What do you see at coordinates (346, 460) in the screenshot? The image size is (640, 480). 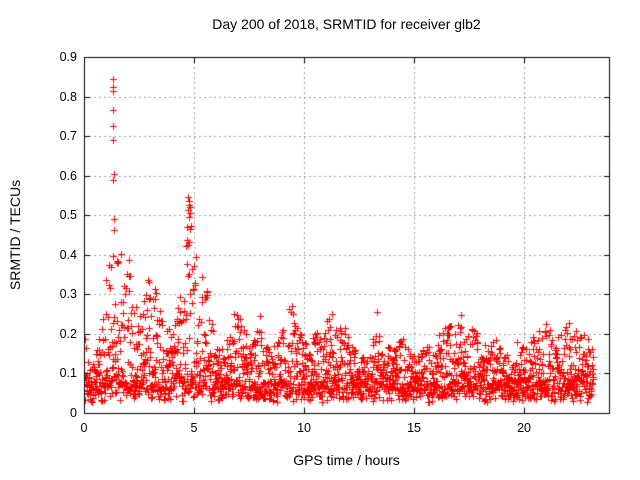 I see `x-axis-label: GPS time / hours` at bounding box center [346, 460].